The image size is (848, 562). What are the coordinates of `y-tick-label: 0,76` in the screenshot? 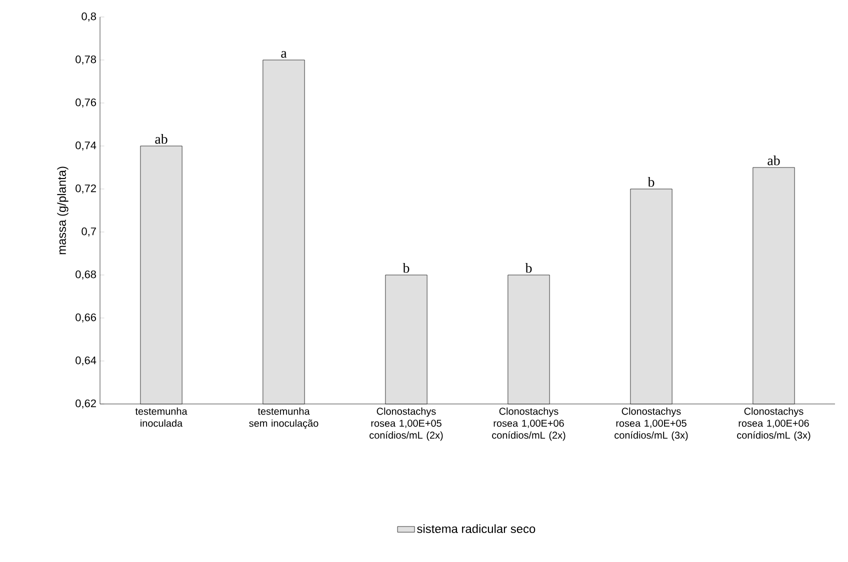 It's located at (86, 103).